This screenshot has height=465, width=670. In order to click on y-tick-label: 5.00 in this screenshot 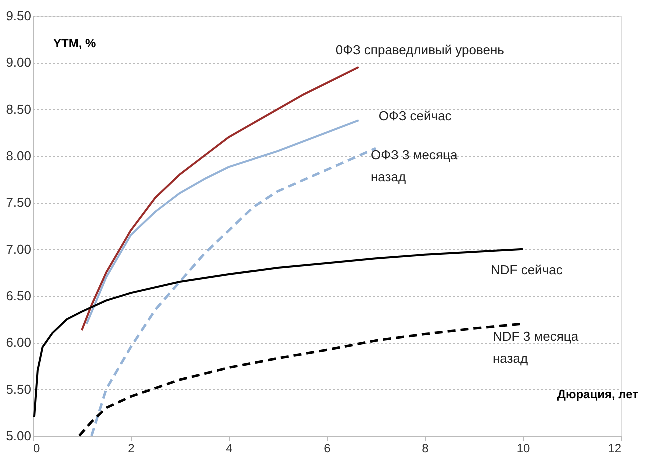, I will do `click(19, 436)`.